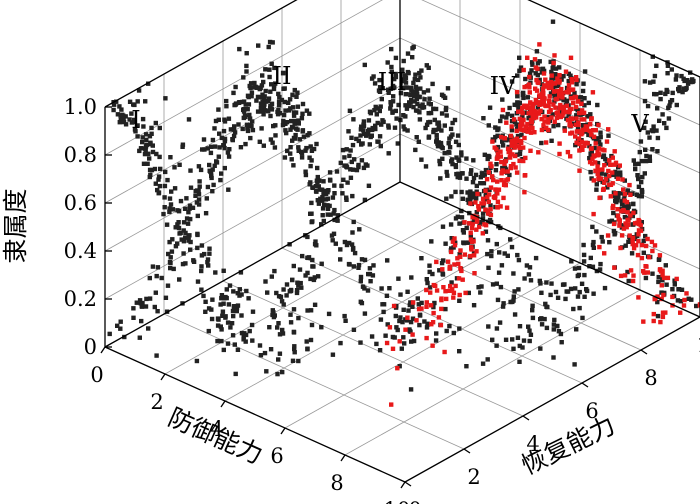 The image size is (700, 504). I want to click on region-label: III, so click(392, 82).